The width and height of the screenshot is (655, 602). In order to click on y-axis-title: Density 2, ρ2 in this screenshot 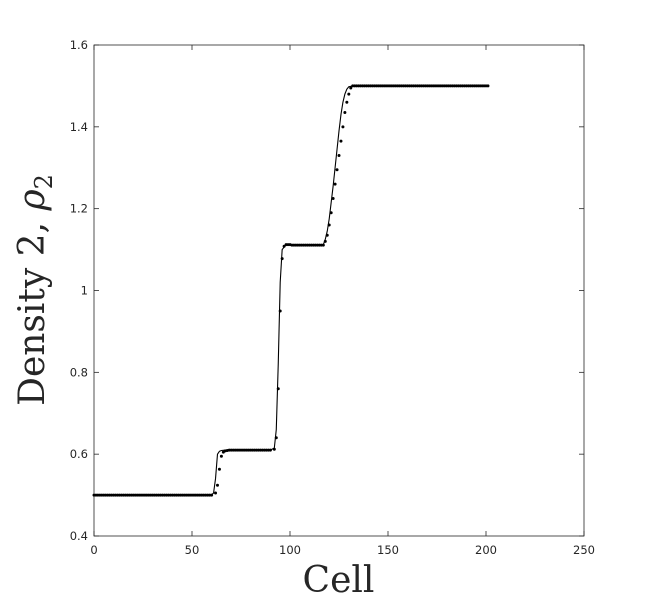, I will do `click(35, 290)`.